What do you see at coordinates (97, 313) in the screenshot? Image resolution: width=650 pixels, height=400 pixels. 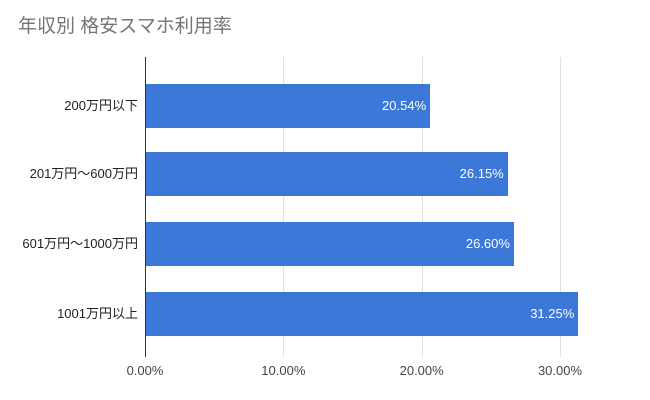 I see `category-label: 1001万円以上` at bounding box center [97, 313].